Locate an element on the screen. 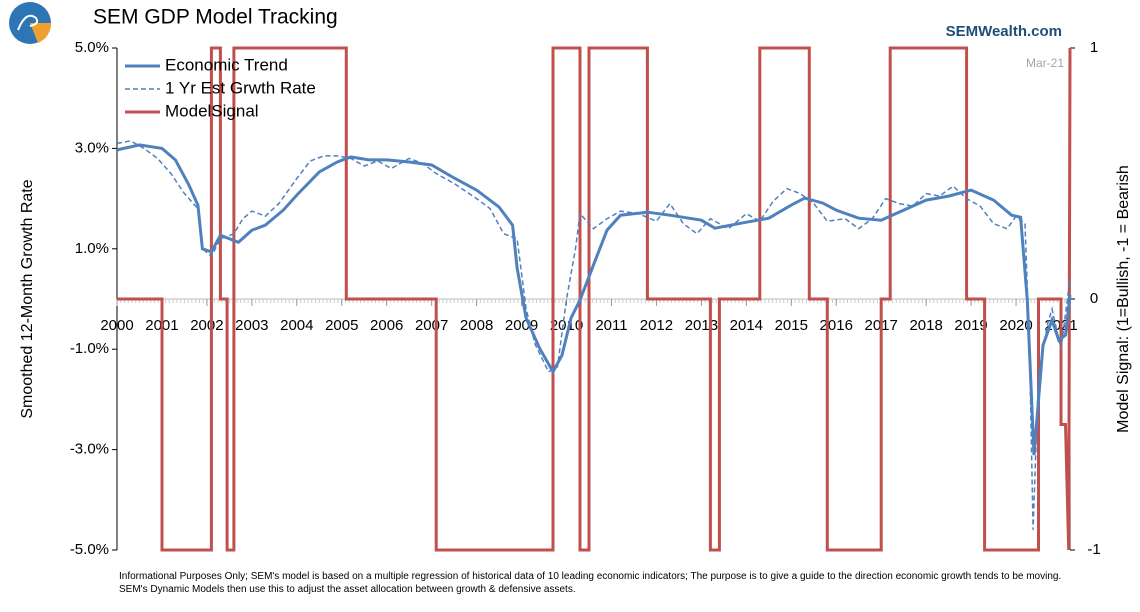  x-tick-label: 2019 is located at coordinates (970, 325).